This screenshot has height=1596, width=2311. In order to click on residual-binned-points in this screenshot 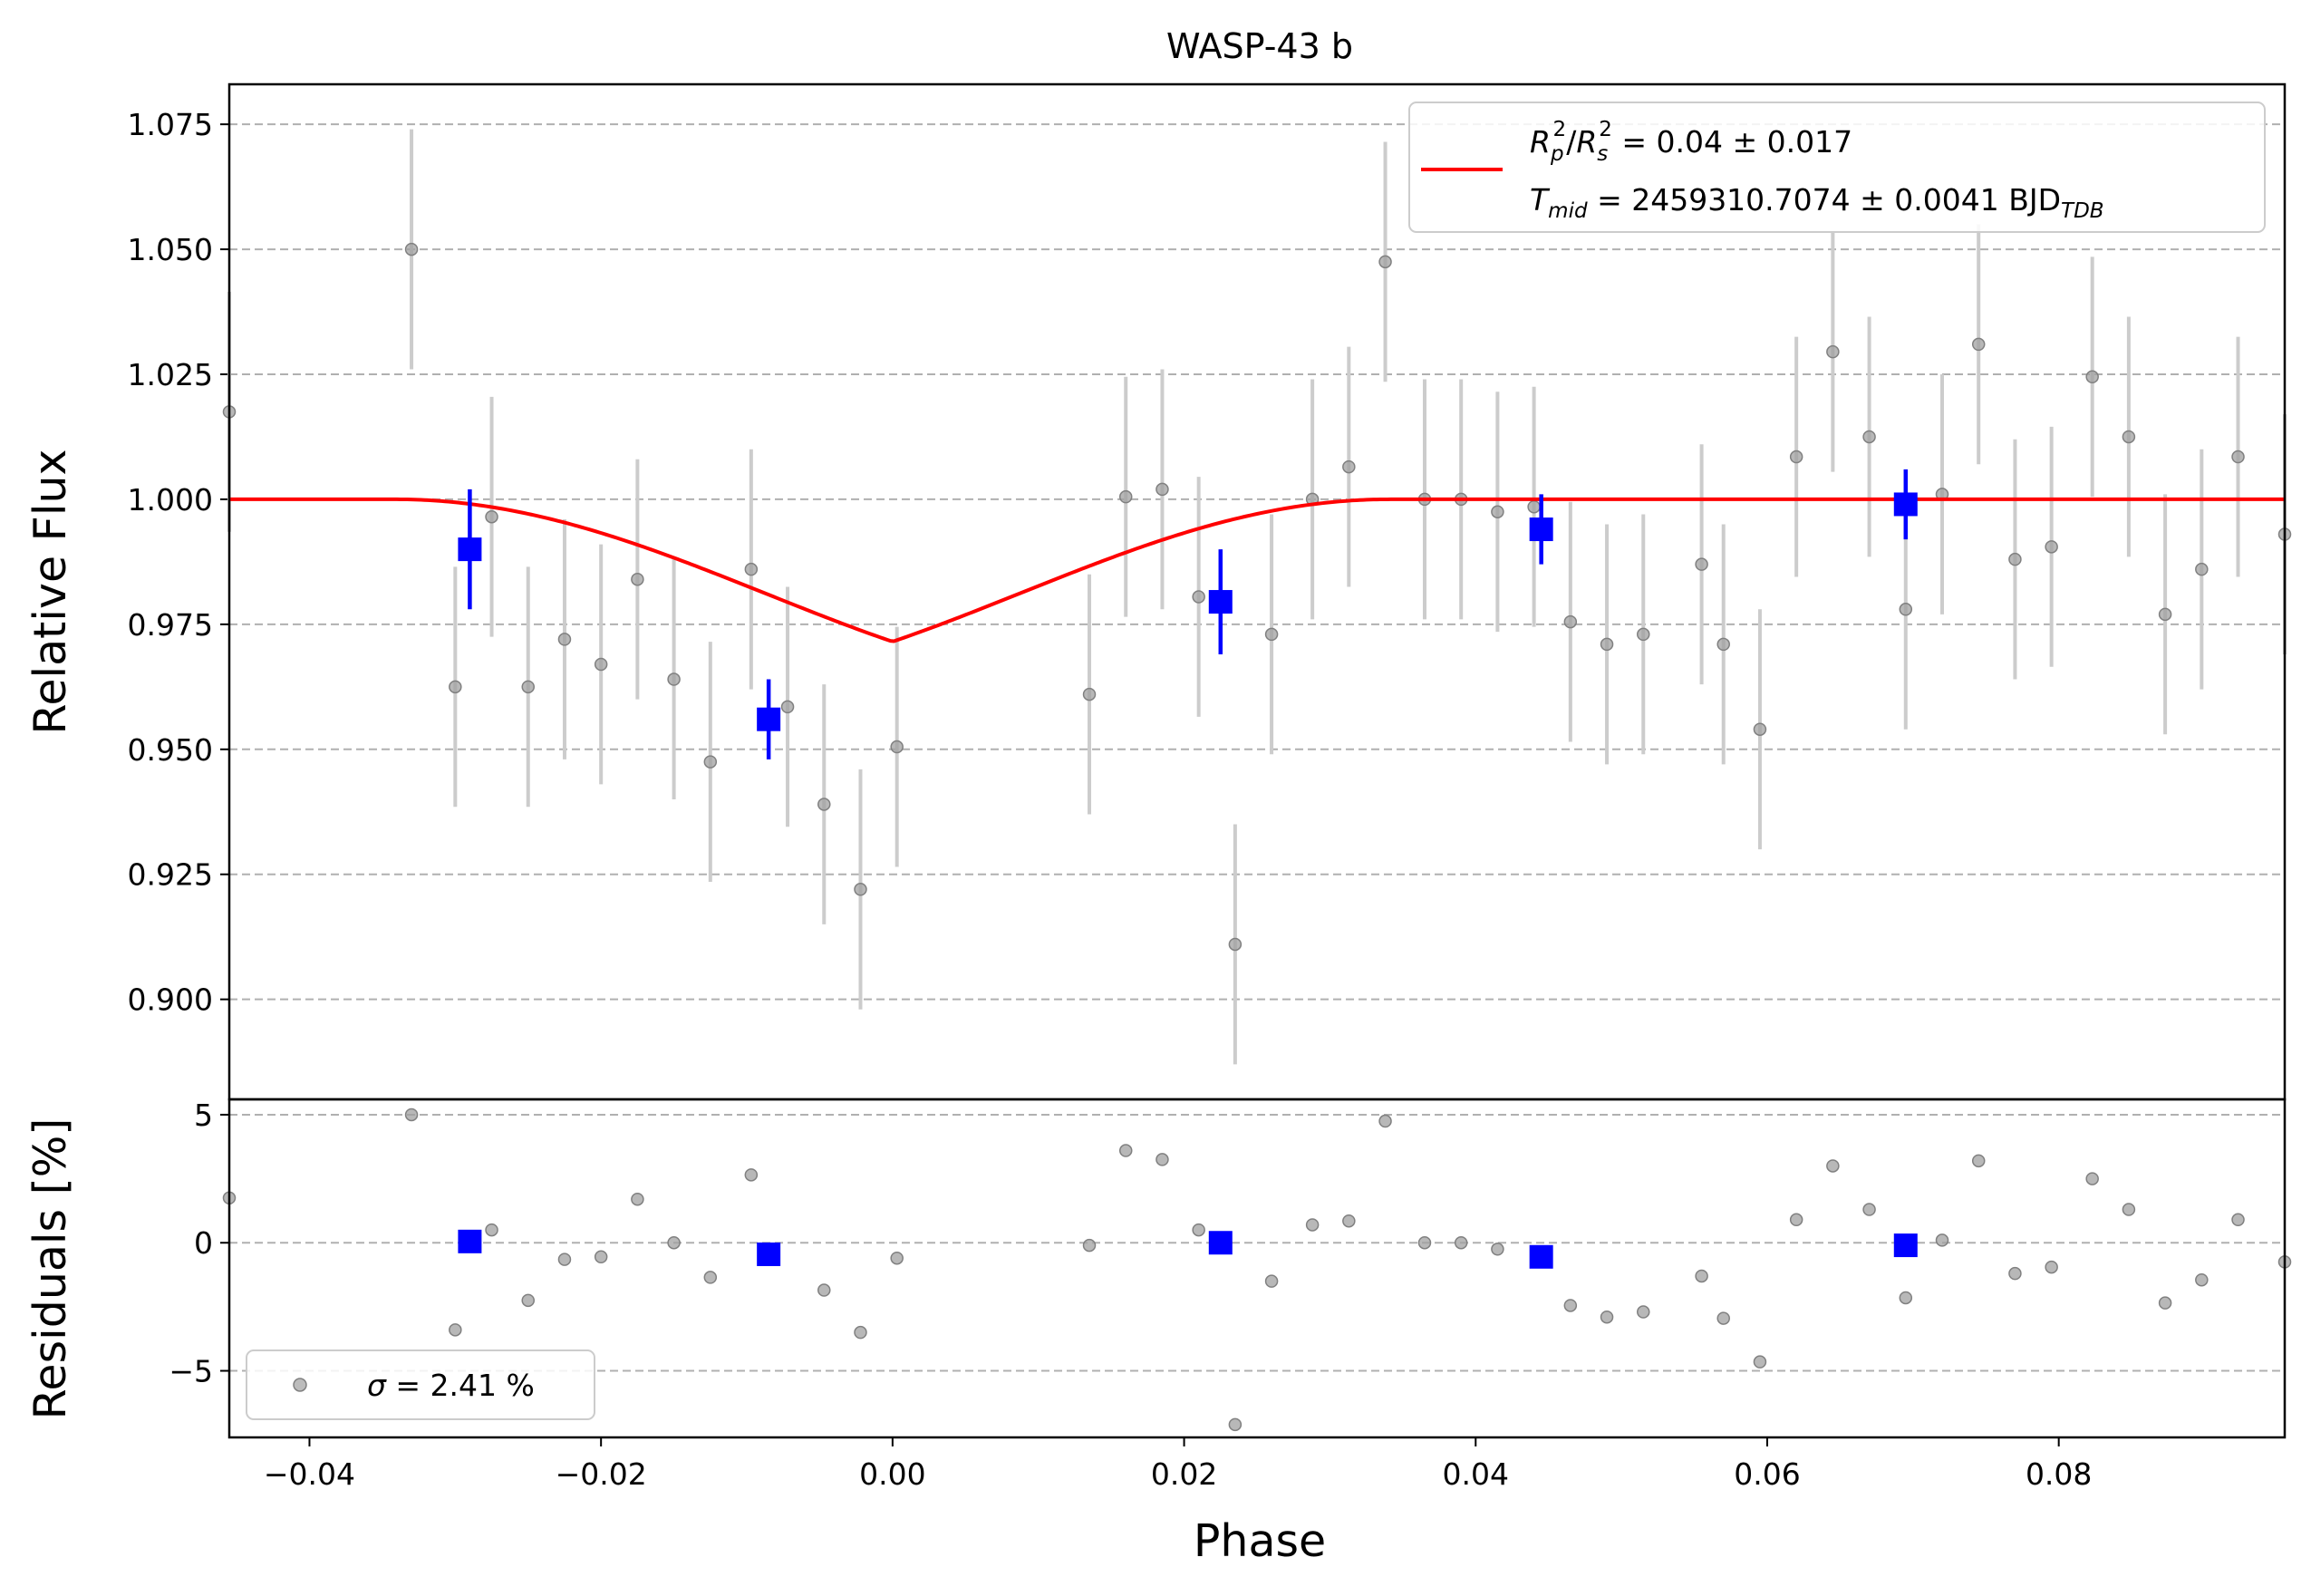, I will do `click(1188, 1249)`.